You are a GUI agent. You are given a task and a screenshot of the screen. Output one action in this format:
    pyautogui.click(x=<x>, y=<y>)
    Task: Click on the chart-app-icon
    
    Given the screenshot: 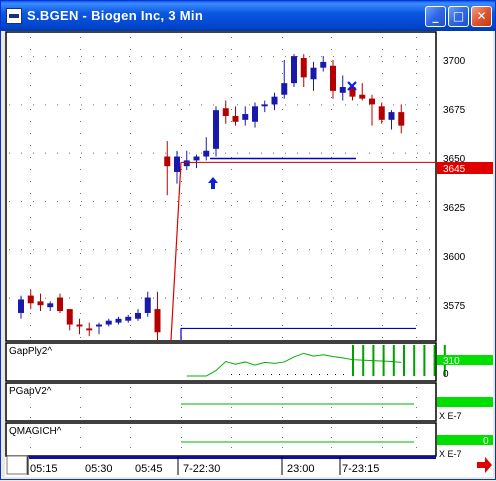 What is the action you would take?
    pyautogui.click(x=14, y=16)
    